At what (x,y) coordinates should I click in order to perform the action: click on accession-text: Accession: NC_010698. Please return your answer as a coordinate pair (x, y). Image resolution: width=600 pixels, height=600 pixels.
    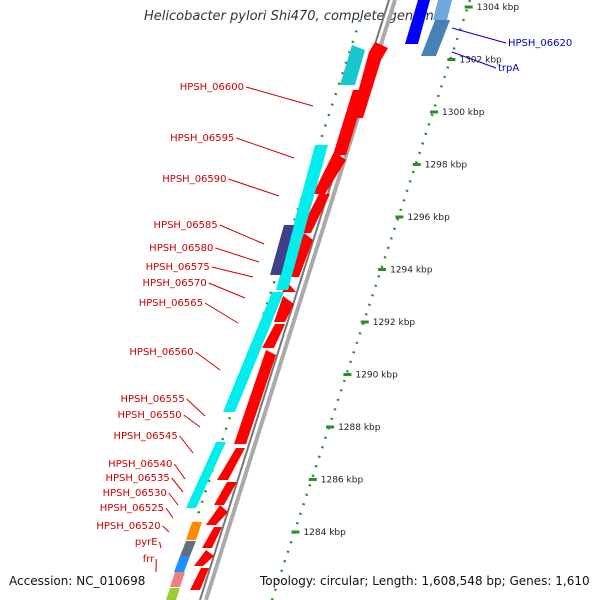
    Looking at the image, I should click on (77, 581).